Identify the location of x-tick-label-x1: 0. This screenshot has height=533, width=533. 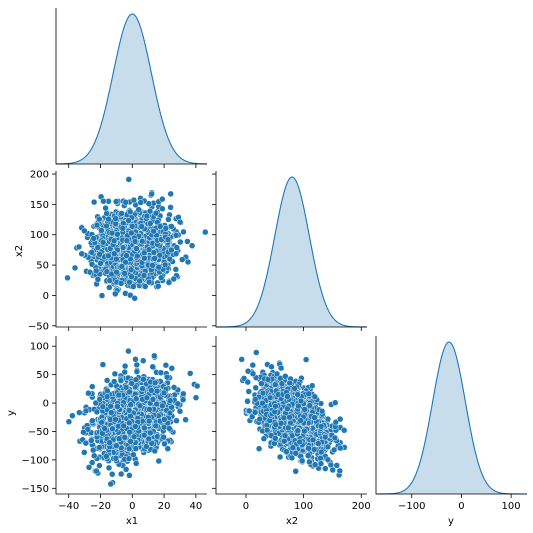
(132, 506).